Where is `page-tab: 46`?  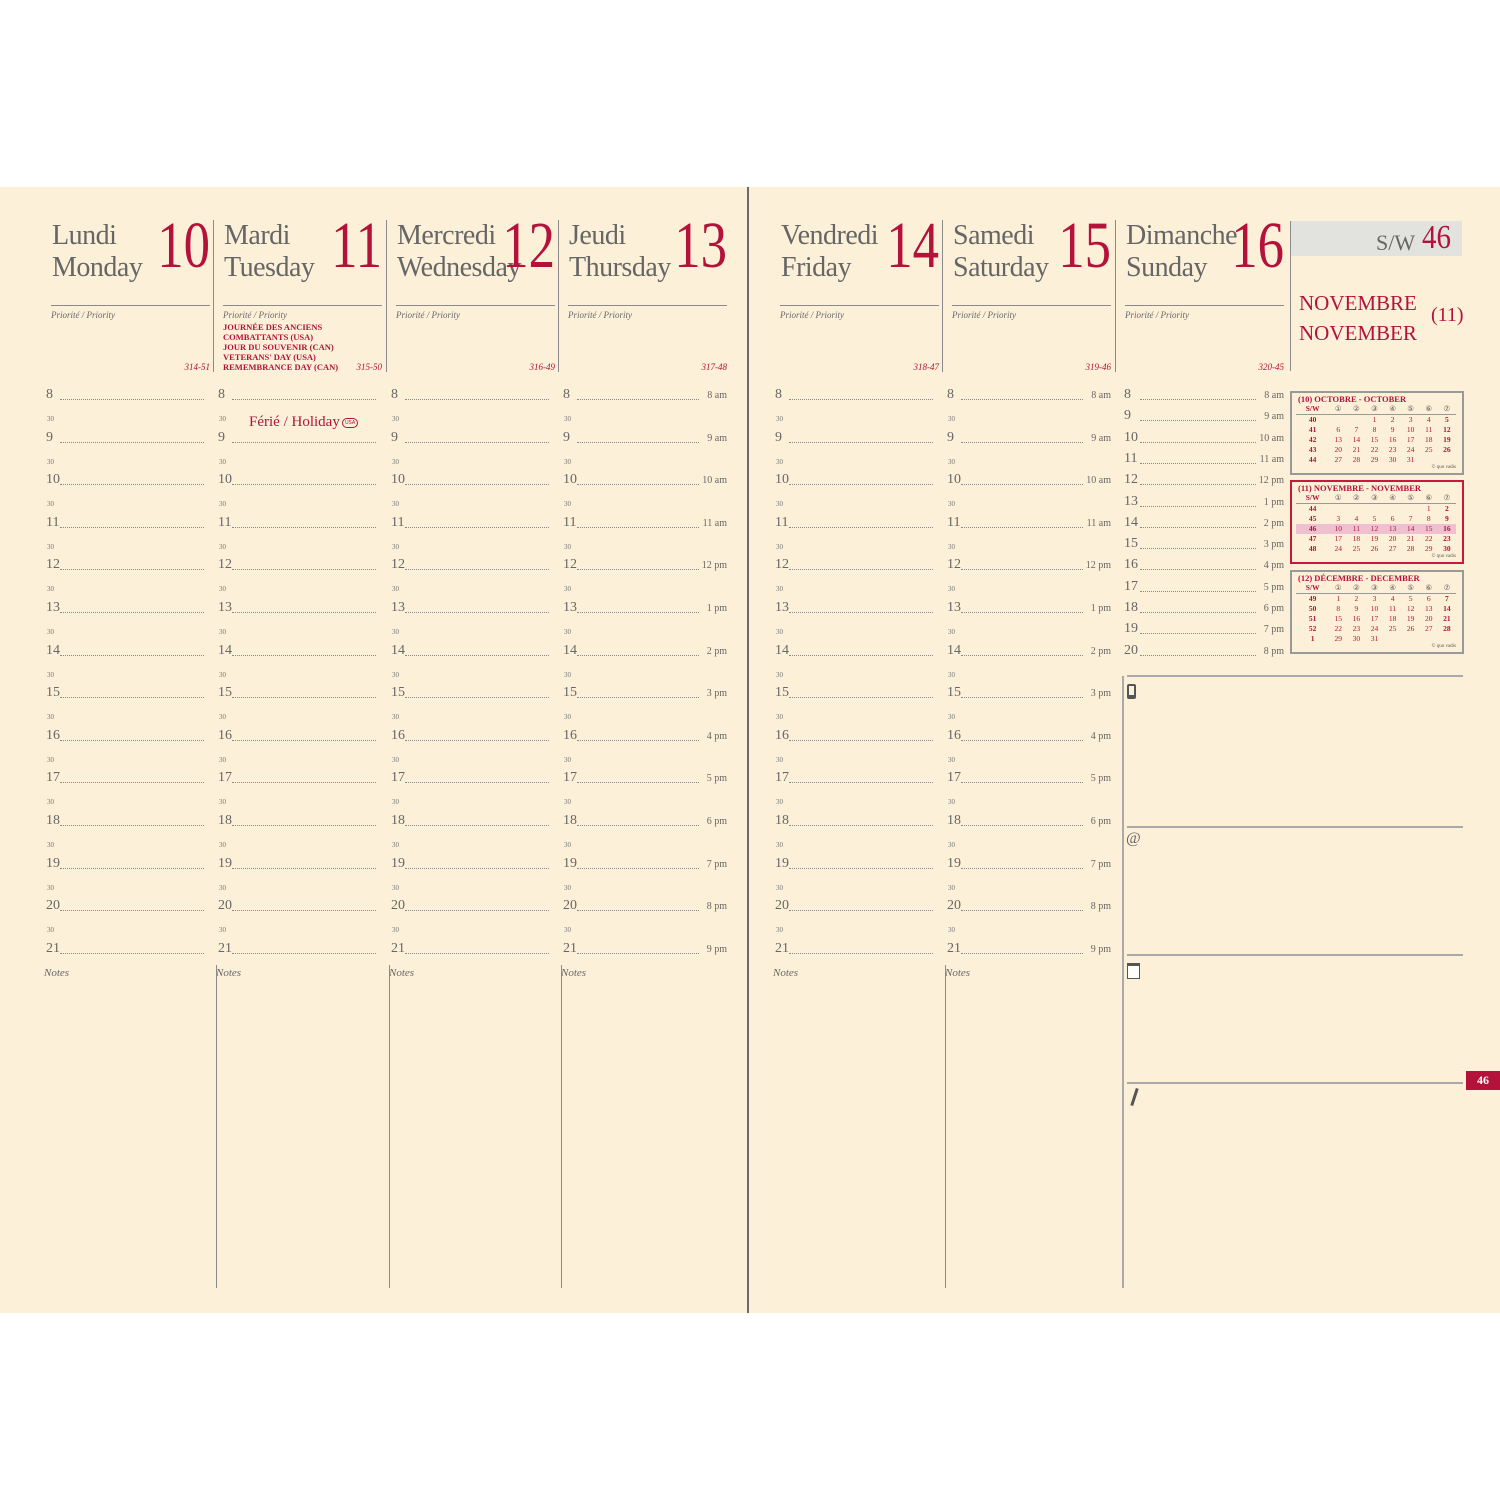 page-tab: 46 is located at coordinates (1483, 1080).